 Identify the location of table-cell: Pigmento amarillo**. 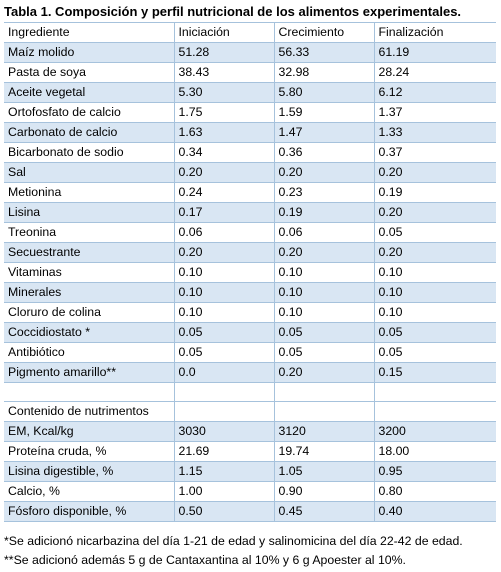
(89, 372).